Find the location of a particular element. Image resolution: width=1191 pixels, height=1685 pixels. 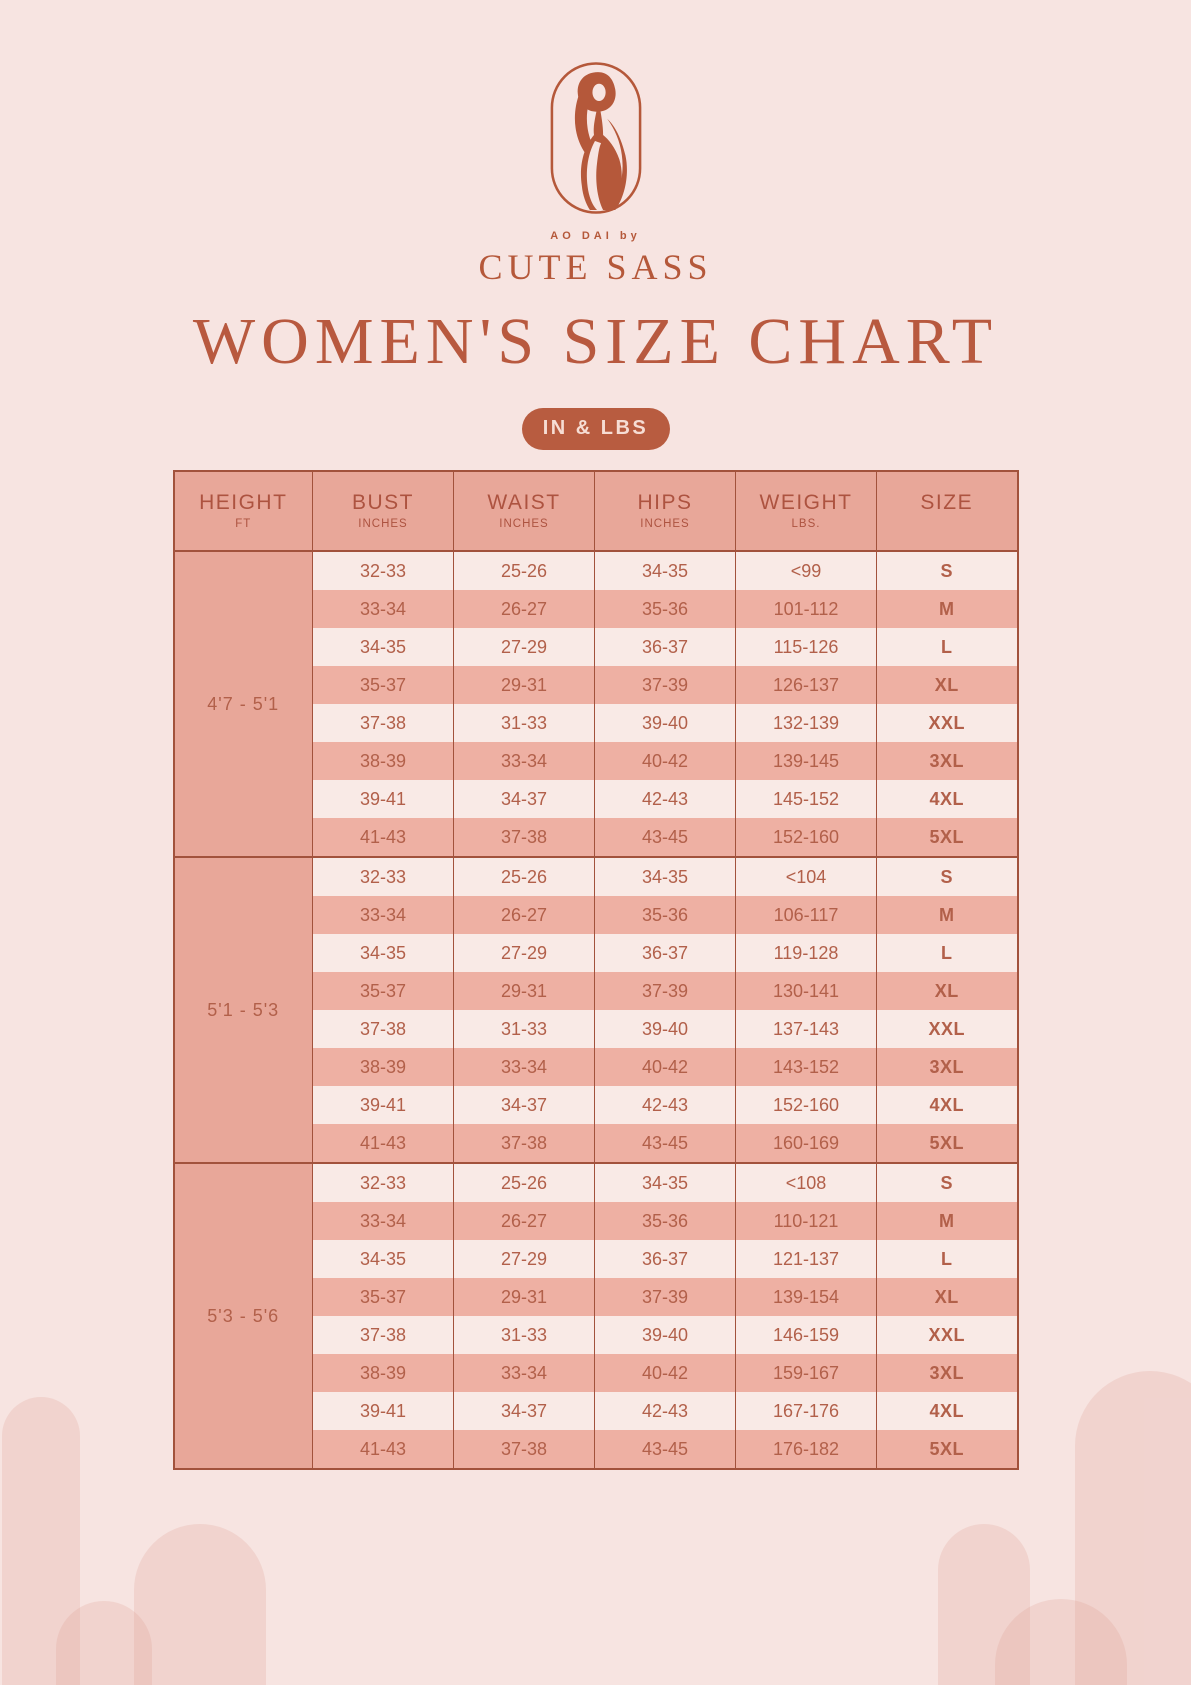

measurement-cell: 121-137 is located at coordinates (806, 1259).